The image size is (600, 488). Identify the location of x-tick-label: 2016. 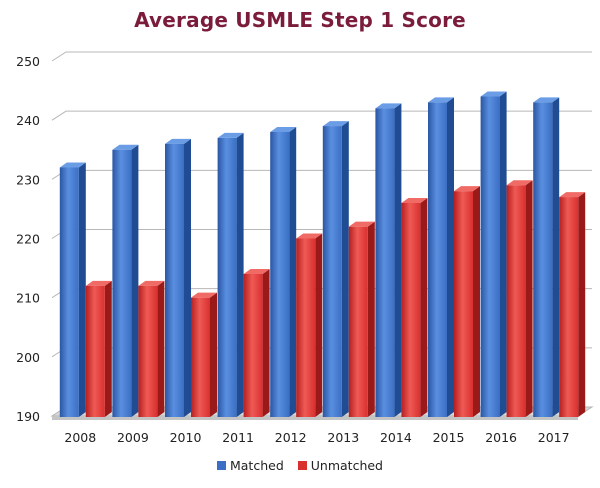
(501, 437).